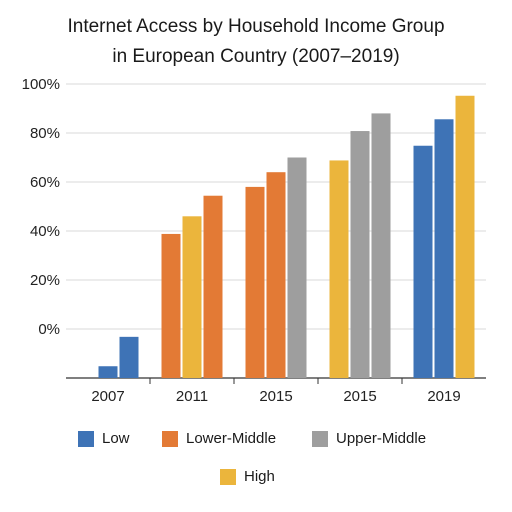 The width and height of the screenshot is (512, 512). I want to click on legend-label-low: Low, so click(116, 438).